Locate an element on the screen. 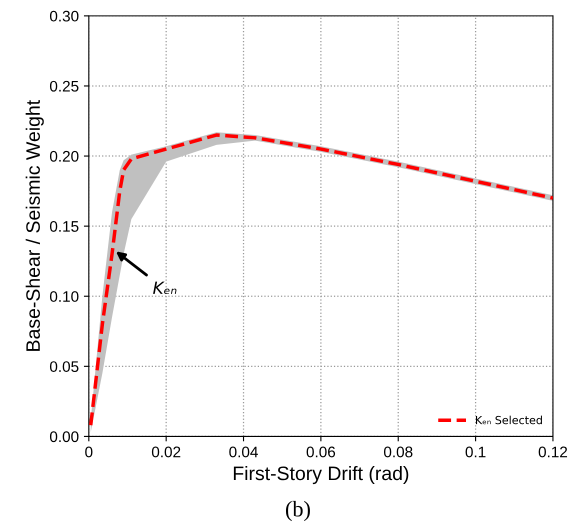 The width and height of the screenshot is (573, 529). y-tick-label: 0.20 is located at coordinates (64, 156).